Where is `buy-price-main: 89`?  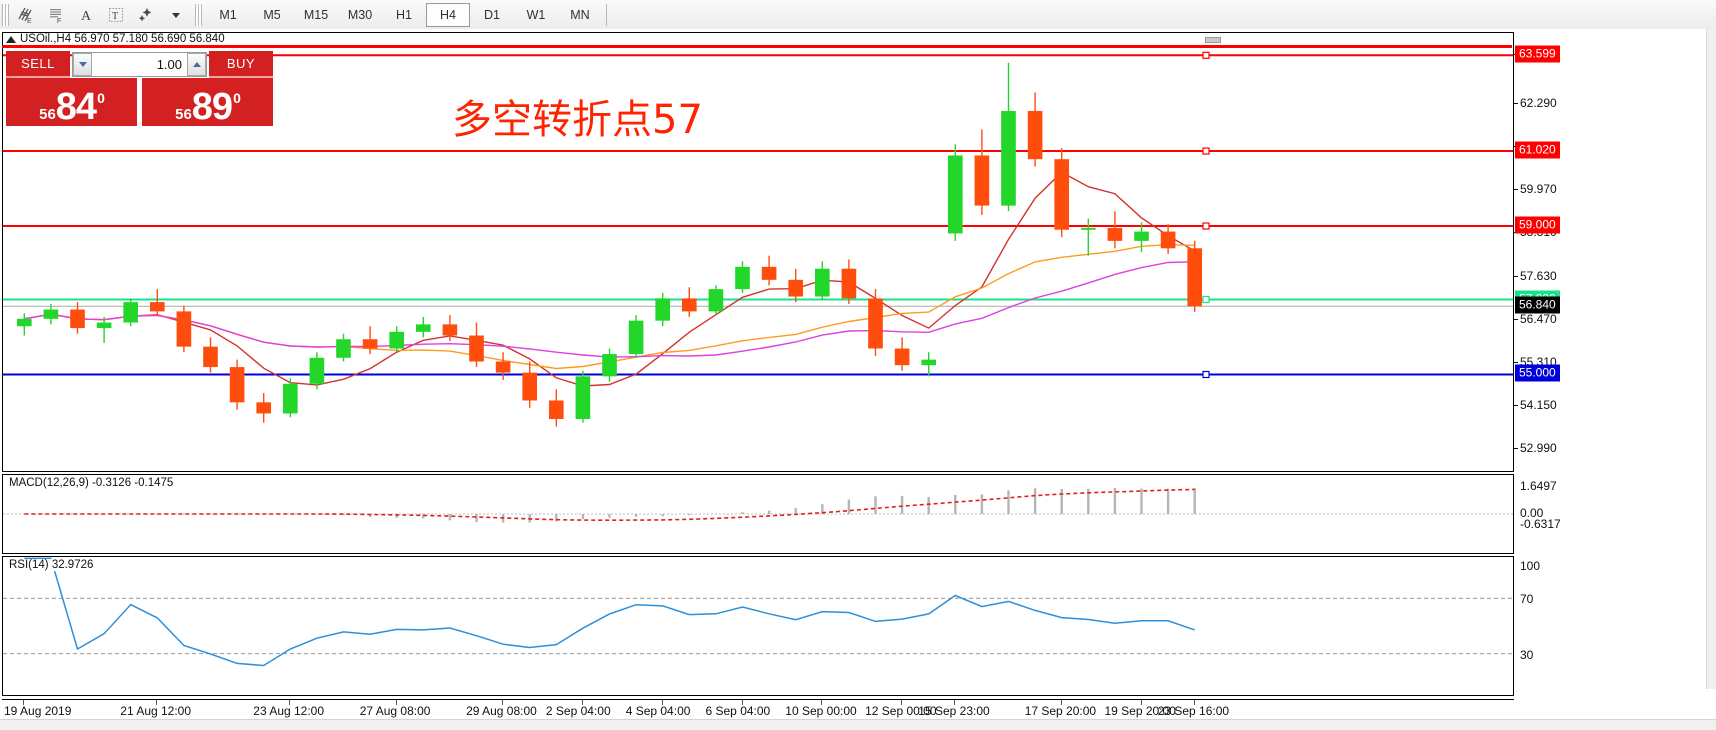
buy-price-main: 89 is located at coordinates (212, 106).